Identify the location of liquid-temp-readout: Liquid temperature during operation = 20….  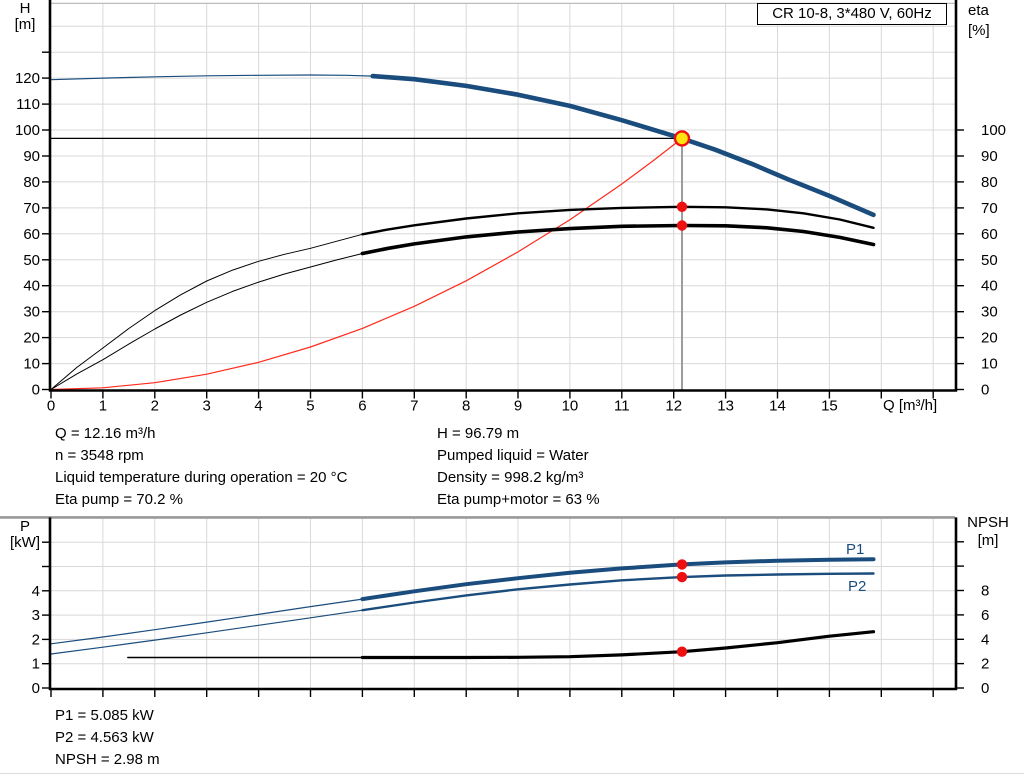
(201, 477).